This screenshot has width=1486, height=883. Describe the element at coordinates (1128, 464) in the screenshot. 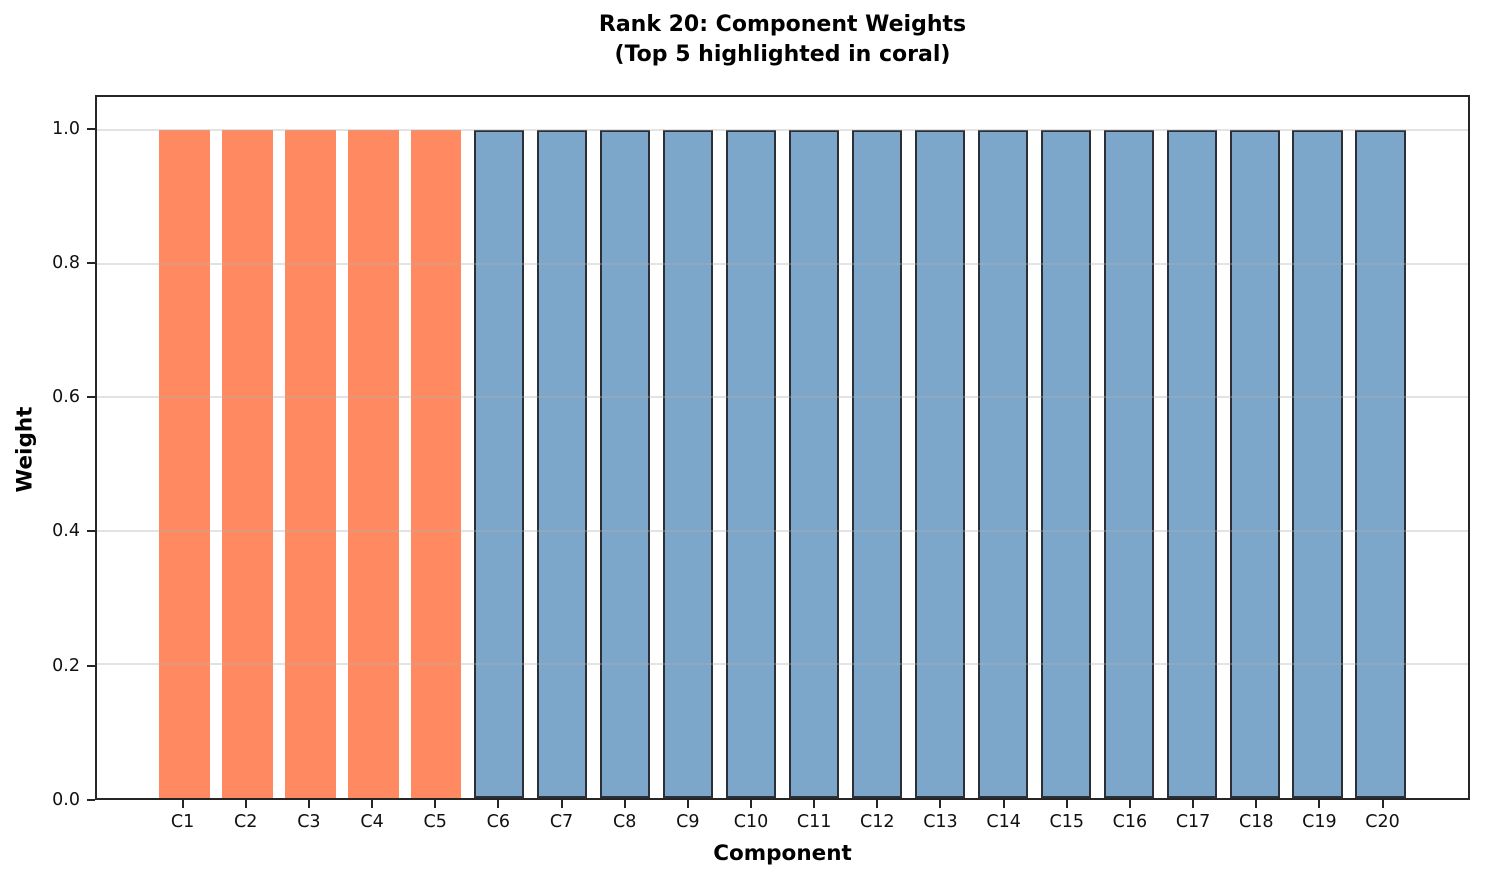

I see `bar-C16` at that location.